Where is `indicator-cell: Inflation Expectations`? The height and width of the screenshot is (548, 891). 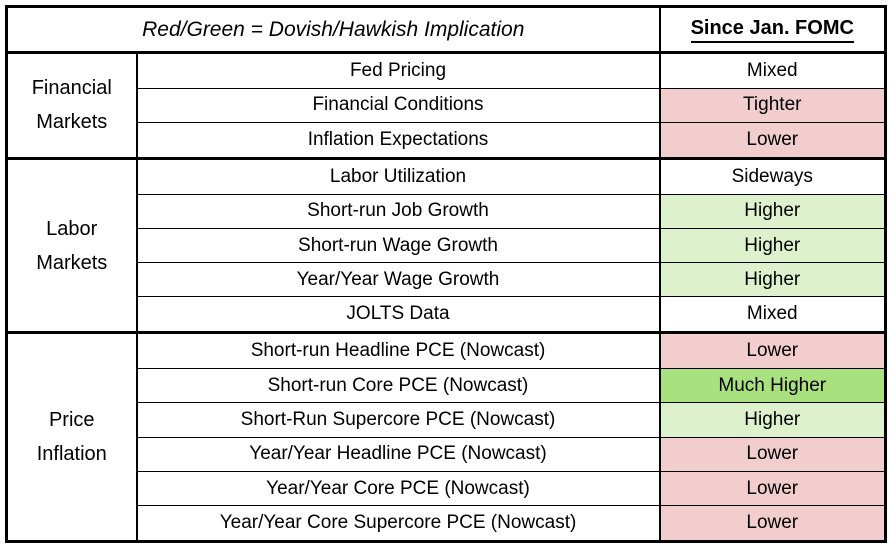
indicator-cell: Inflation Expectations is located at coordinates (398, 140).